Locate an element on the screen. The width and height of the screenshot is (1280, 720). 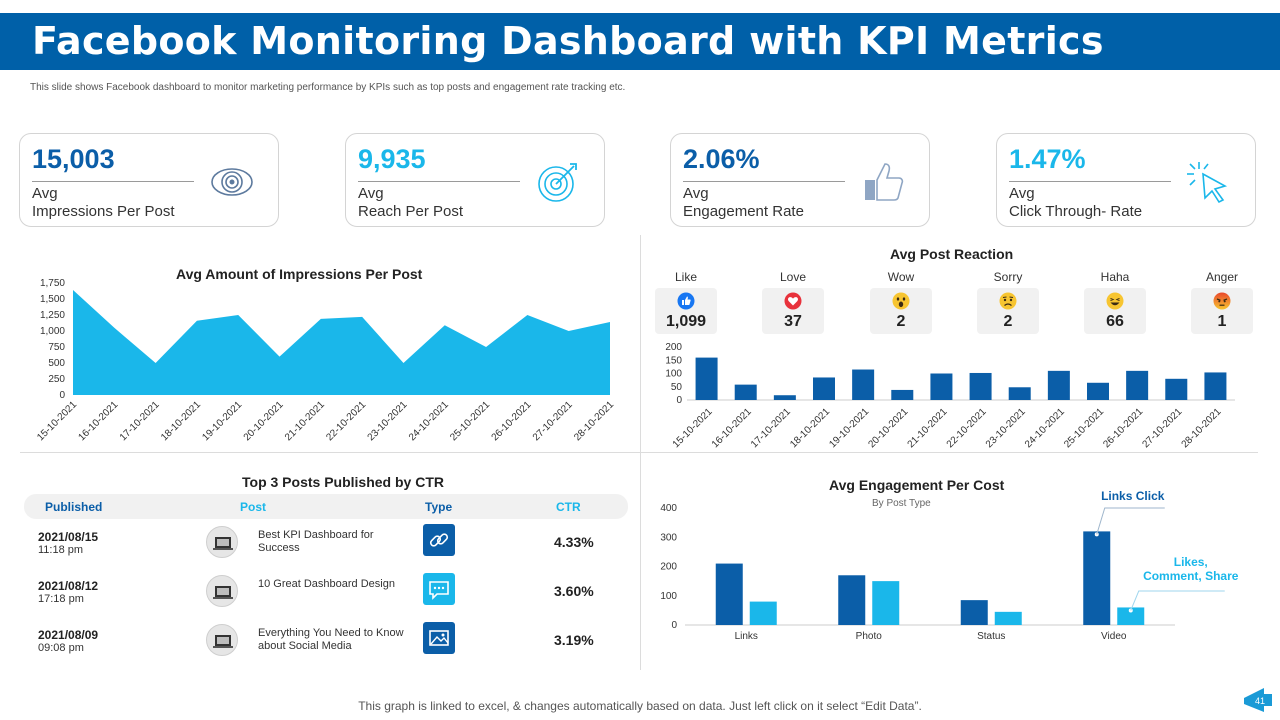
megaphone-icon: 41 is located at coordinates (1258, 700).